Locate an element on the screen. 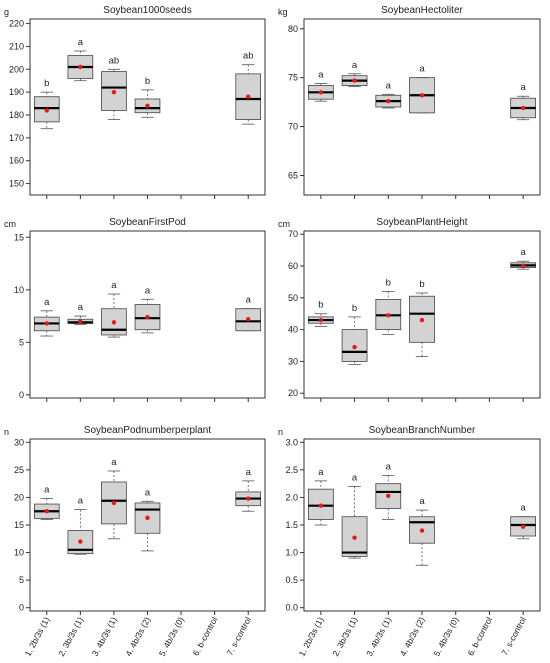 The image size is (550, 663). significance-letter: ab is located at coordinates (114, 60).